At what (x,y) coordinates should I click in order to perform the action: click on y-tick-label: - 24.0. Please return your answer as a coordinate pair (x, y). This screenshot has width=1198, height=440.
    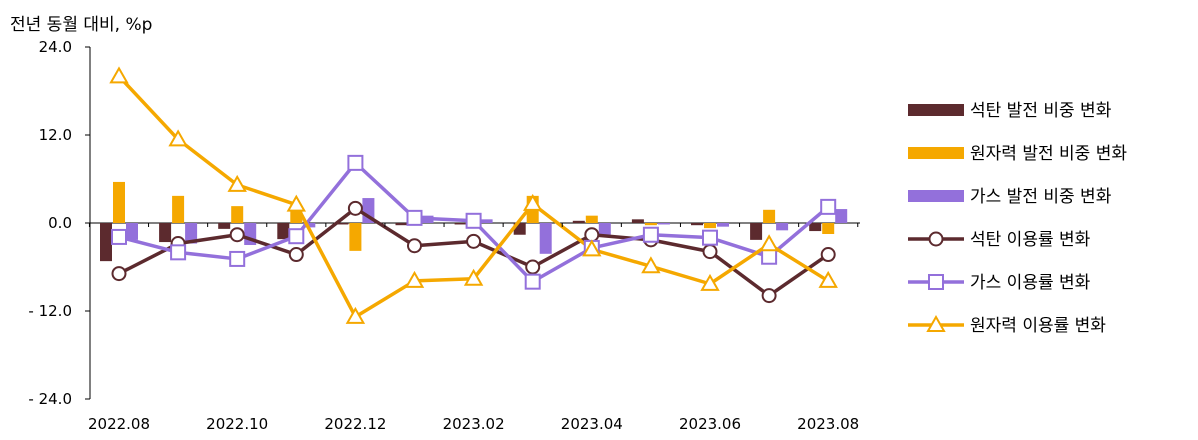
    Looking at the image, I should click on (50, 399).